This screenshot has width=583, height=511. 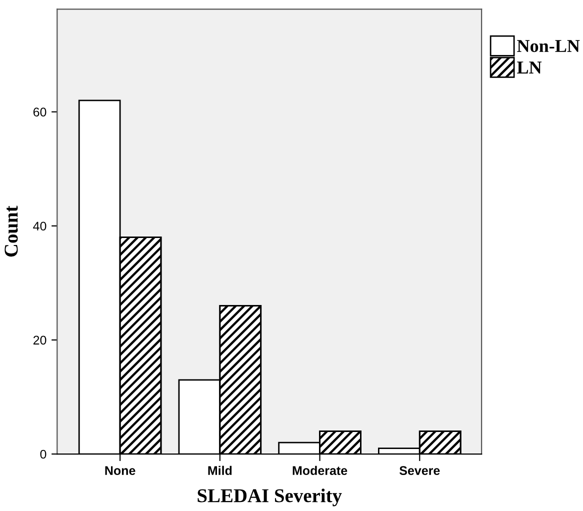 I want to click on x-tick-label: Severe, so click(x=419, y=471).